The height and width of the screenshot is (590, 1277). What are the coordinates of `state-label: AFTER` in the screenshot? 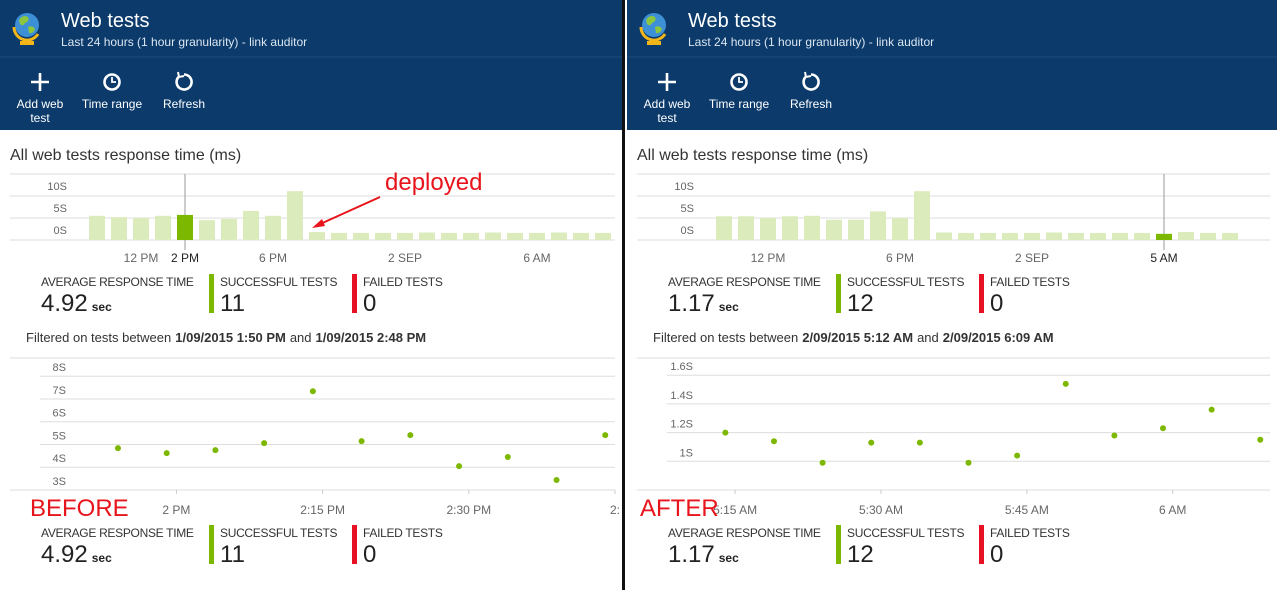 It's located at (679, 508).